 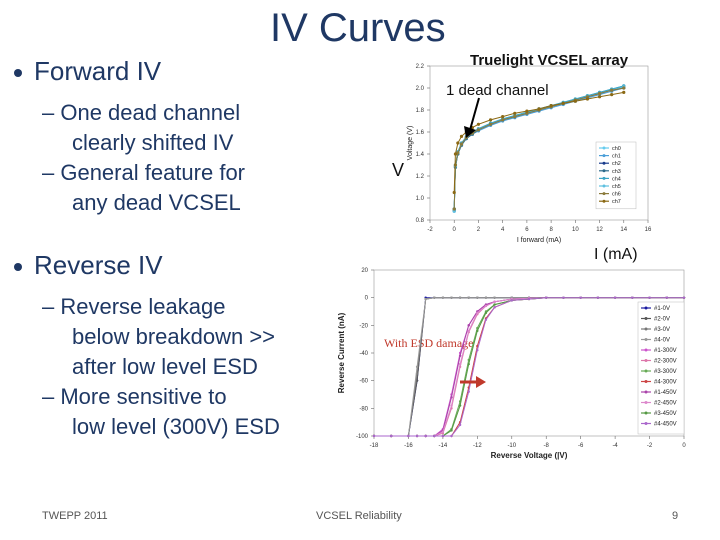 What do you see at coordinates (665, 404) in the screenshot?
I see `legend-label: #2-450V` at bounding box center [665, 404].